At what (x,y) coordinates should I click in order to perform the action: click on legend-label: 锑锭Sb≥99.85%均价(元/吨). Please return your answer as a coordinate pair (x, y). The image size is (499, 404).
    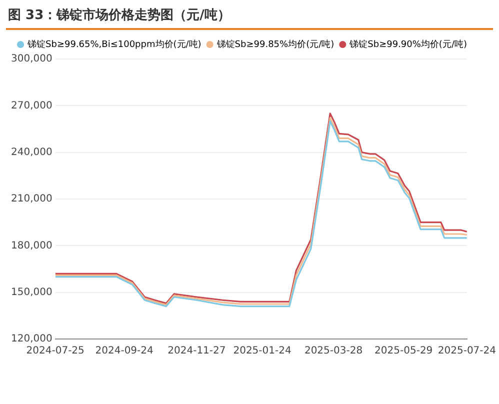
    Looking at the image, I should click on (275, 44).